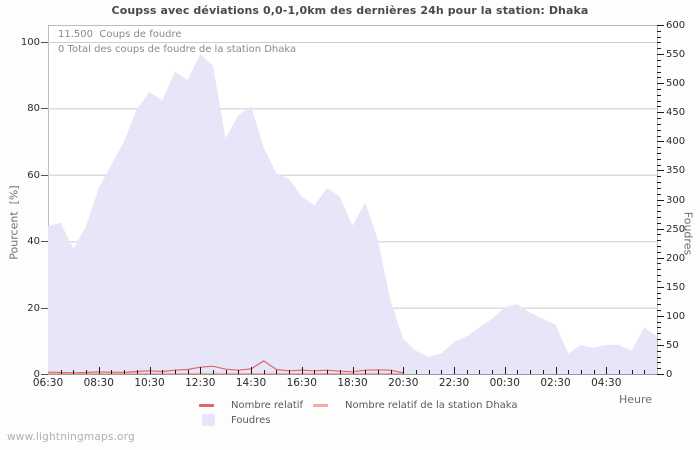  I want to click on x-axis-tick-label: 12:30, so click(200, 383).